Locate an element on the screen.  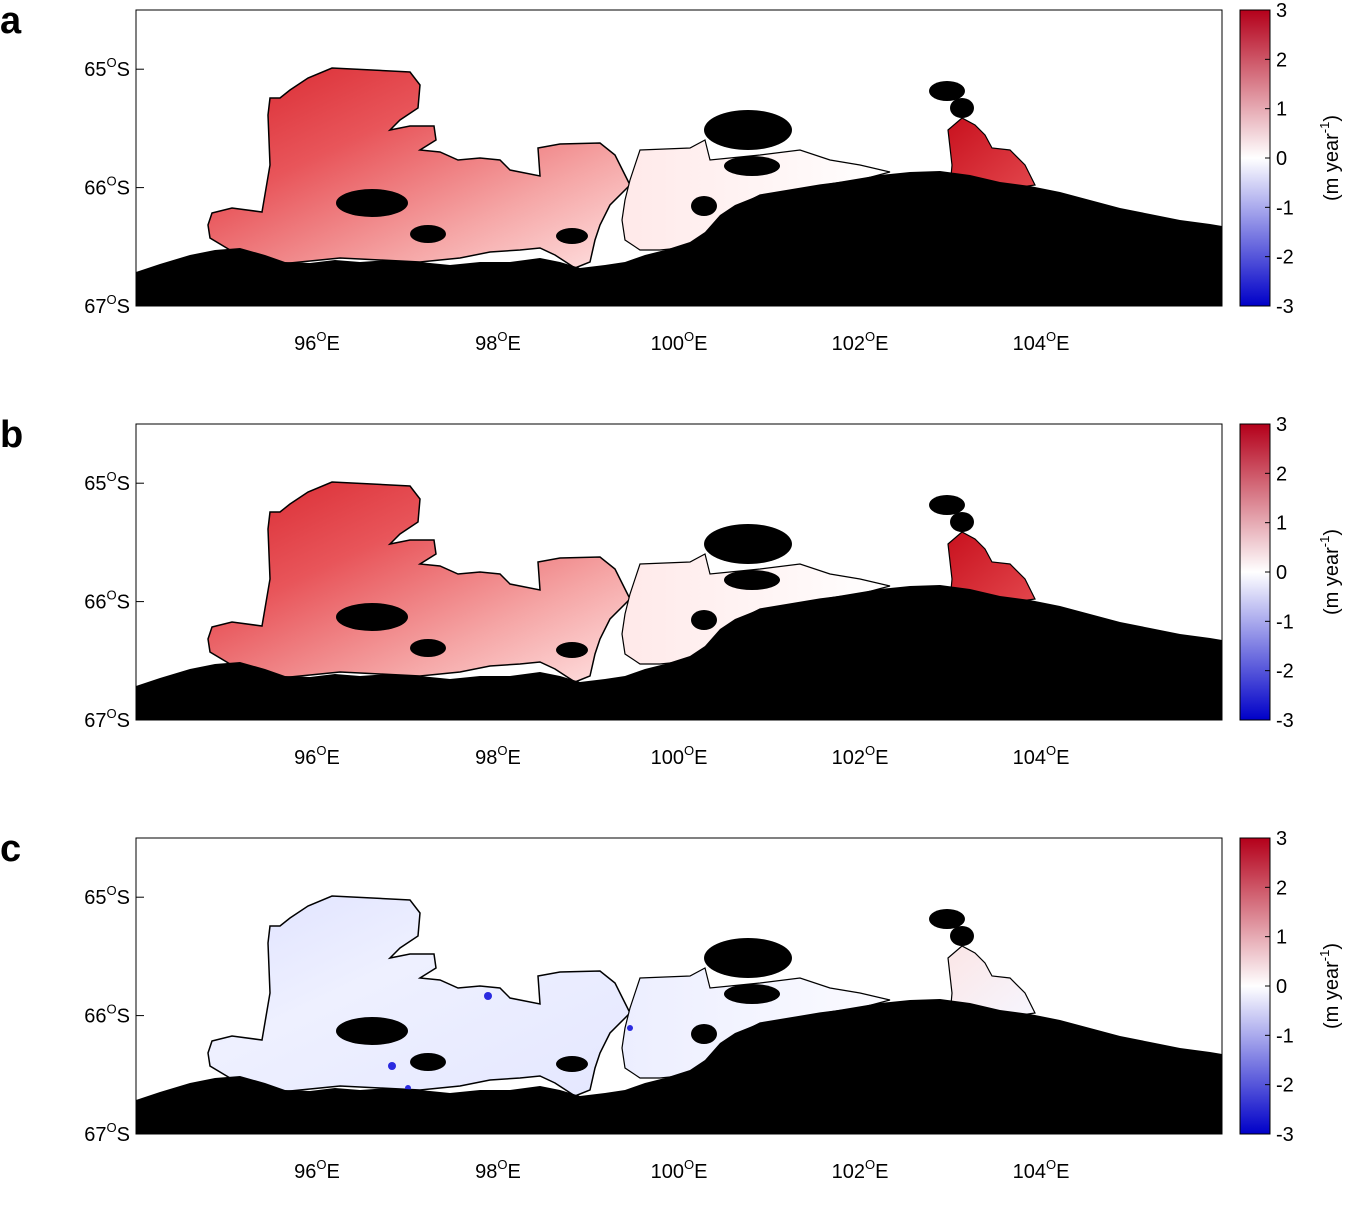
panel-letter: b is located at coordinates (12, 435).